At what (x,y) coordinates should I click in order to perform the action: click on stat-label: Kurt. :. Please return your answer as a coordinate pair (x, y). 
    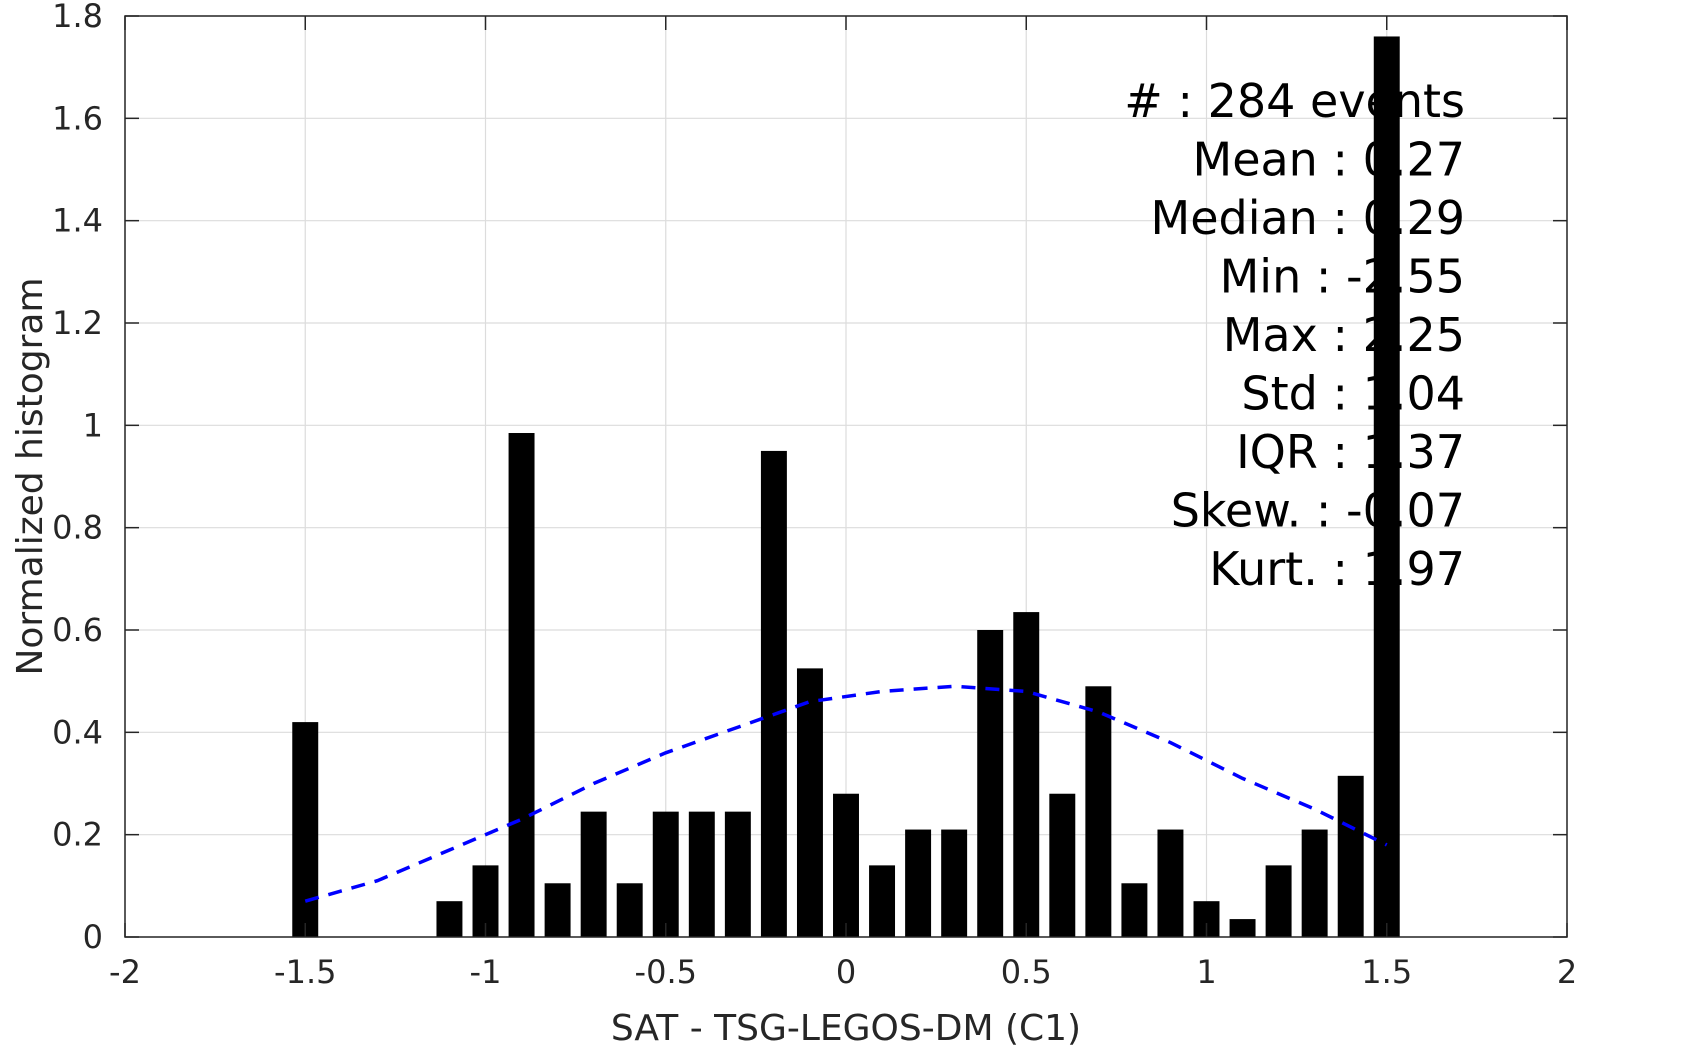
    Looking at the image, I should click on (1285, 569).